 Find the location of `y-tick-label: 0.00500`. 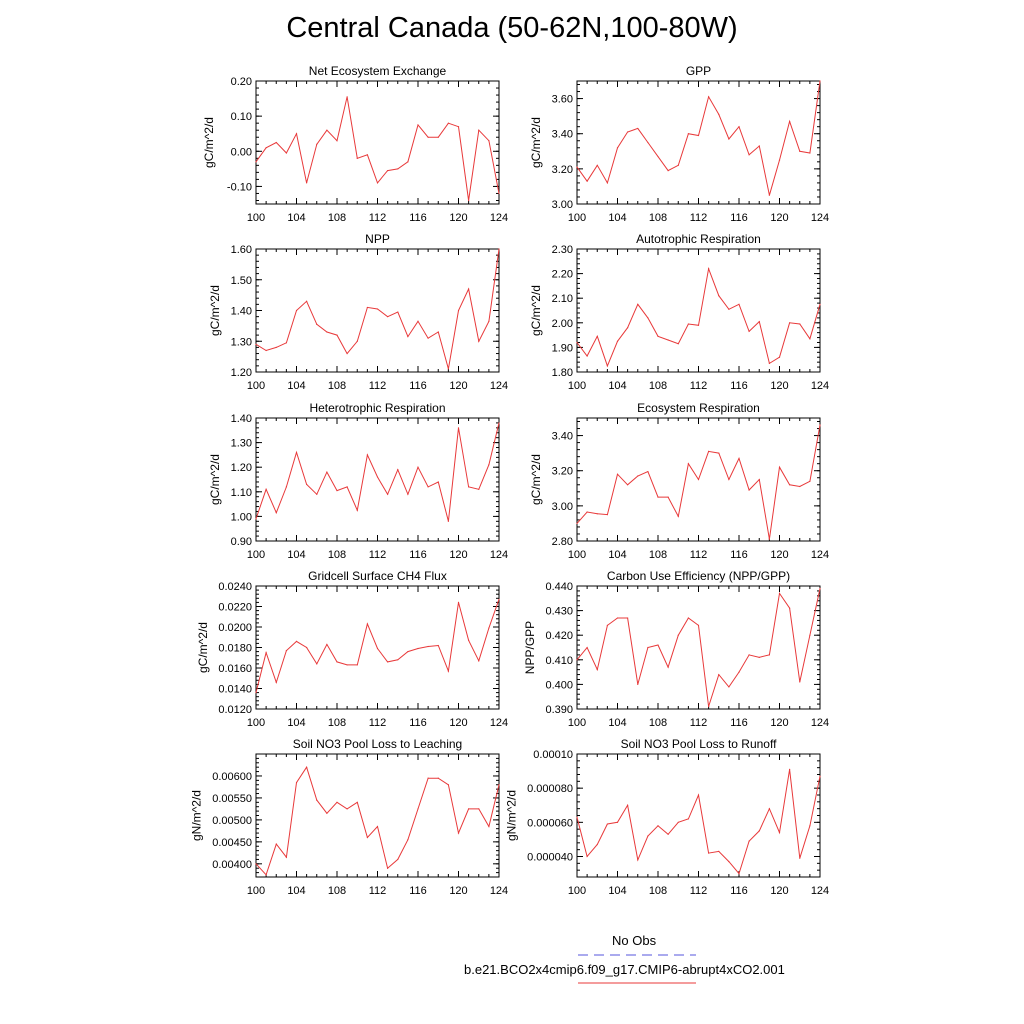

y-tick-label: 0.00500 is located at coordinates (232, 821).